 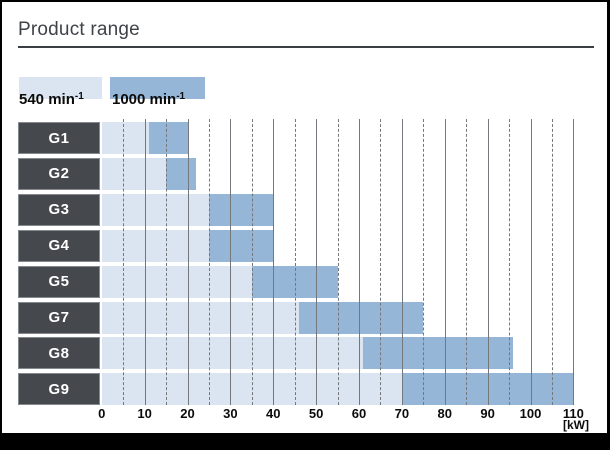 I want to click on x-tick-label-60: 60, so click(x=359, y=413).